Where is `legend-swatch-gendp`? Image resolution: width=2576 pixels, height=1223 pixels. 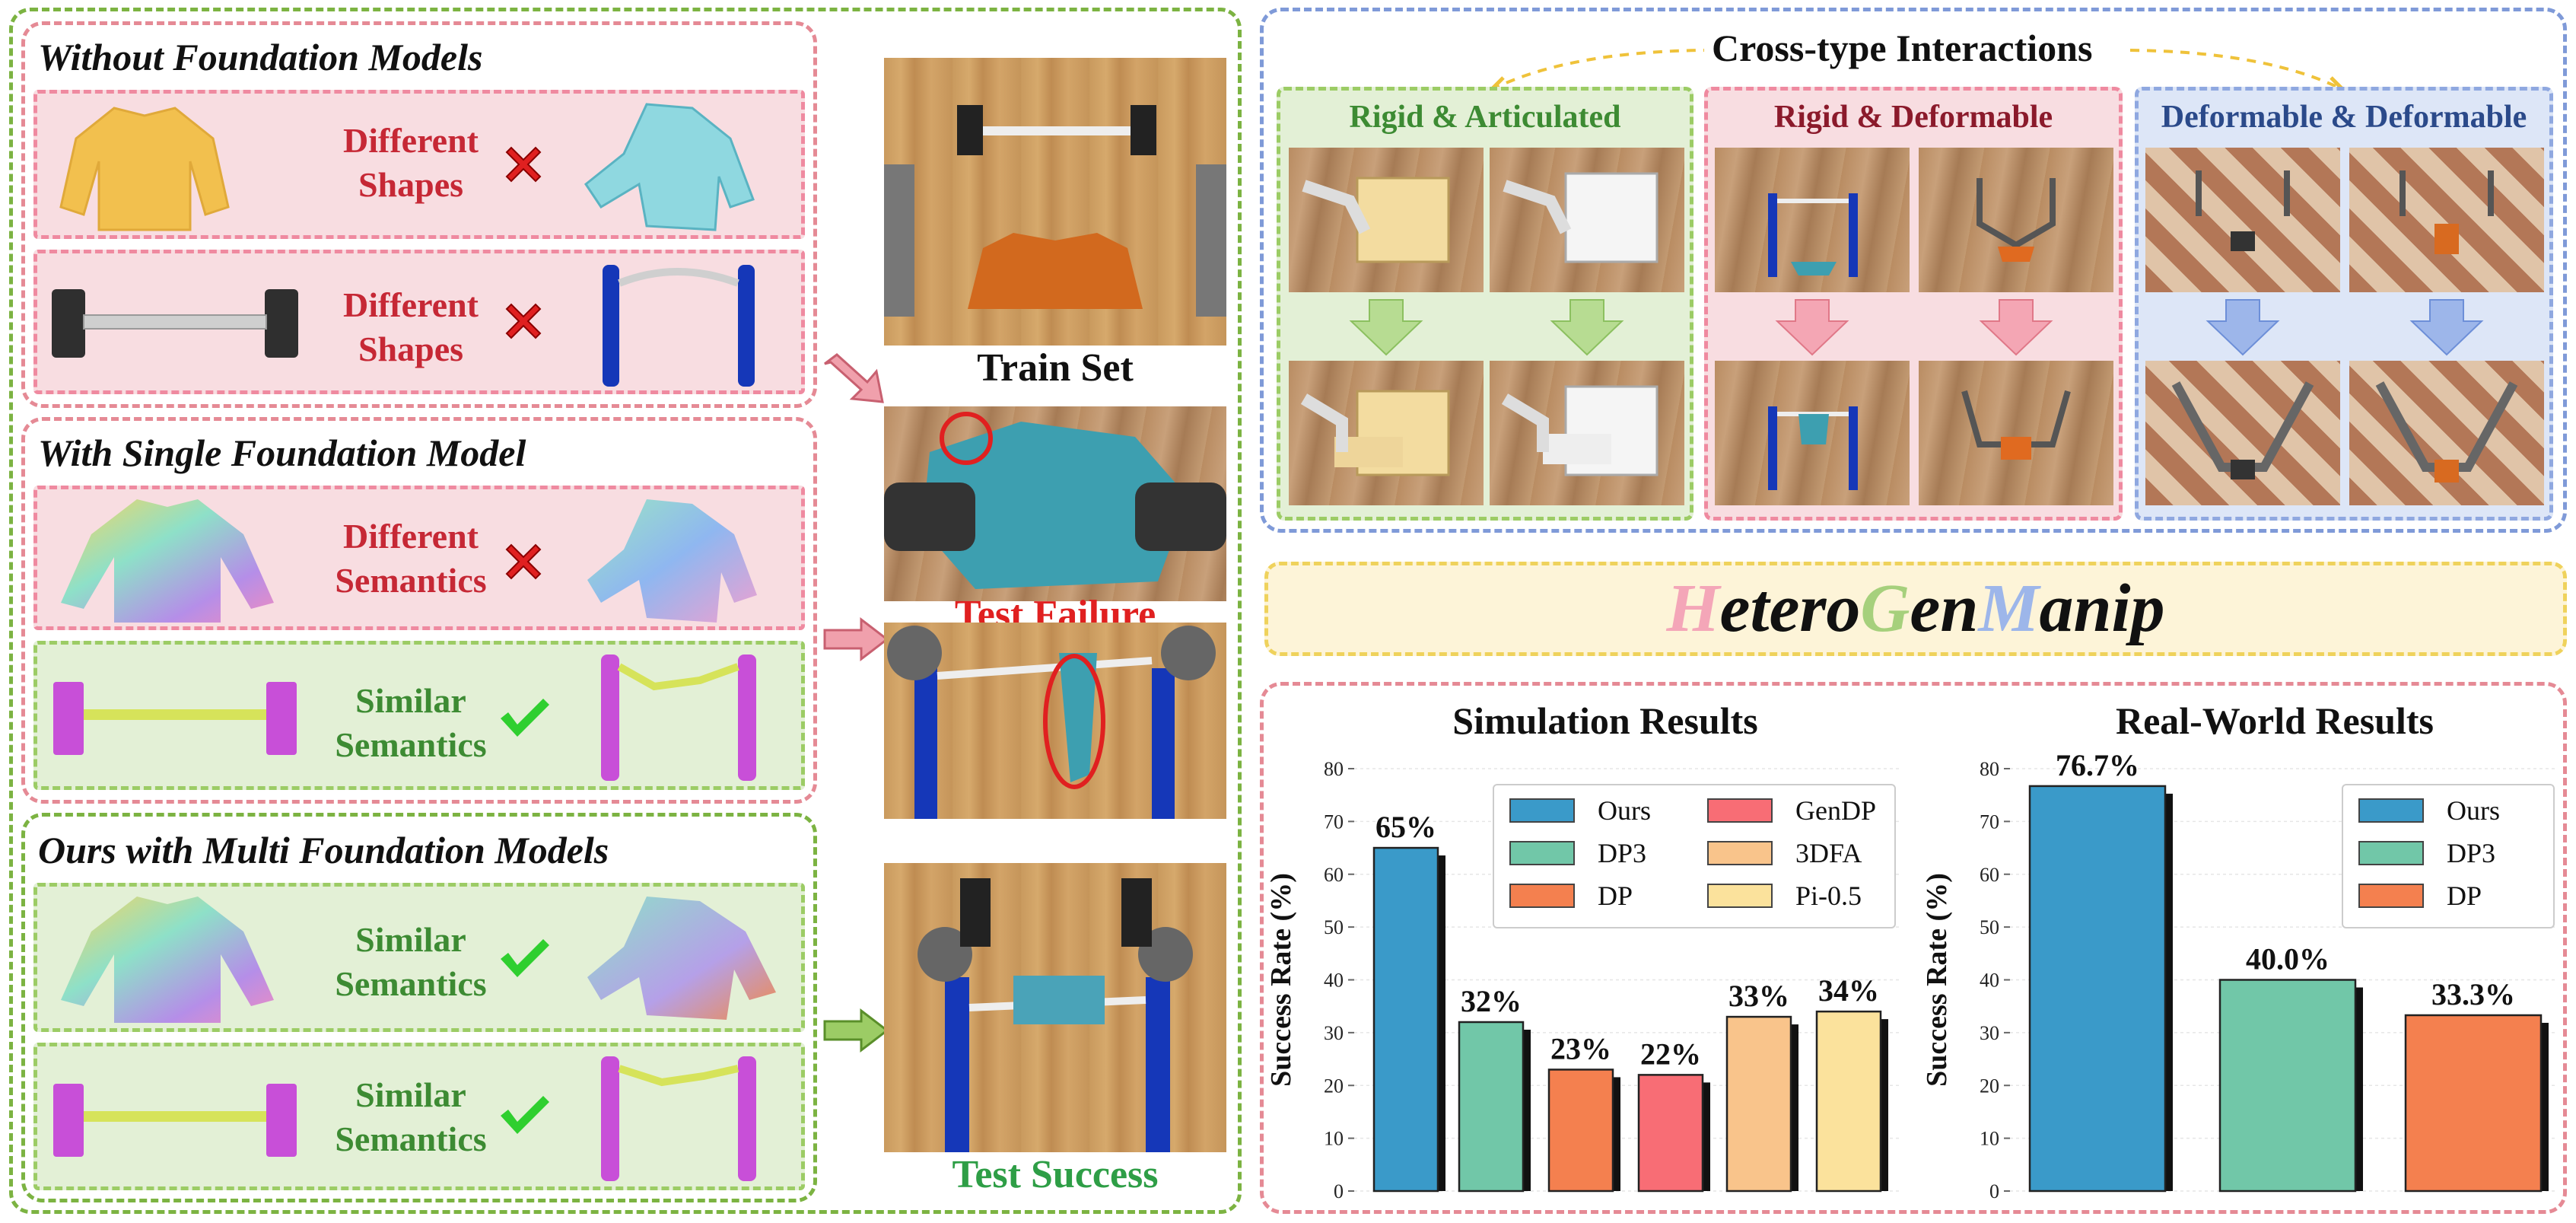 legend-swatch-gendp is located at coordinates (1740, 811).